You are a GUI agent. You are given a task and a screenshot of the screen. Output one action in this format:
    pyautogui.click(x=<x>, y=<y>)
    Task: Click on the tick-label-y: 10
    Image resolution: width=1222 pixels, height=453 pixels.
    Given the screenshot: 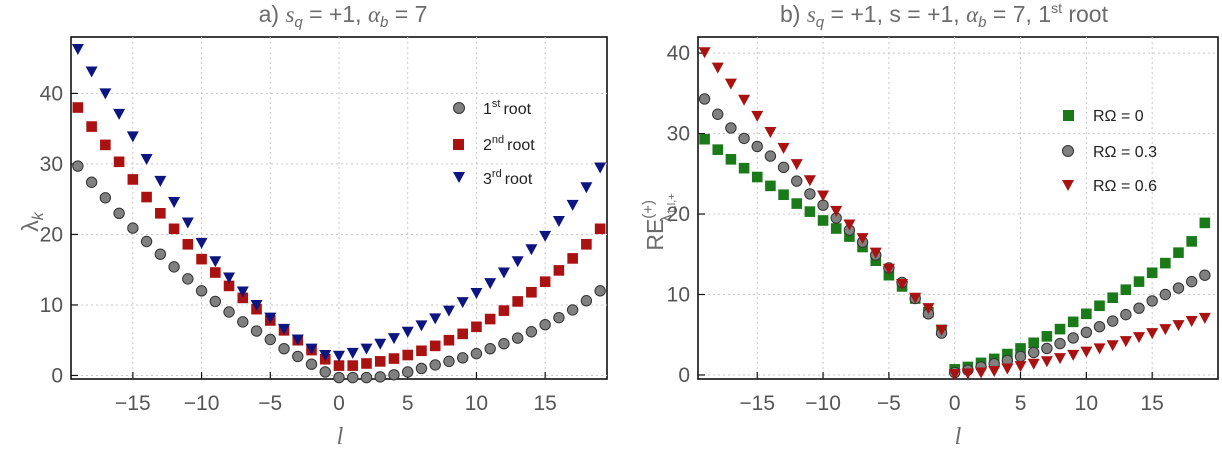 What is the action you would take?
    pyautogui.click(x=678, y=295)
    